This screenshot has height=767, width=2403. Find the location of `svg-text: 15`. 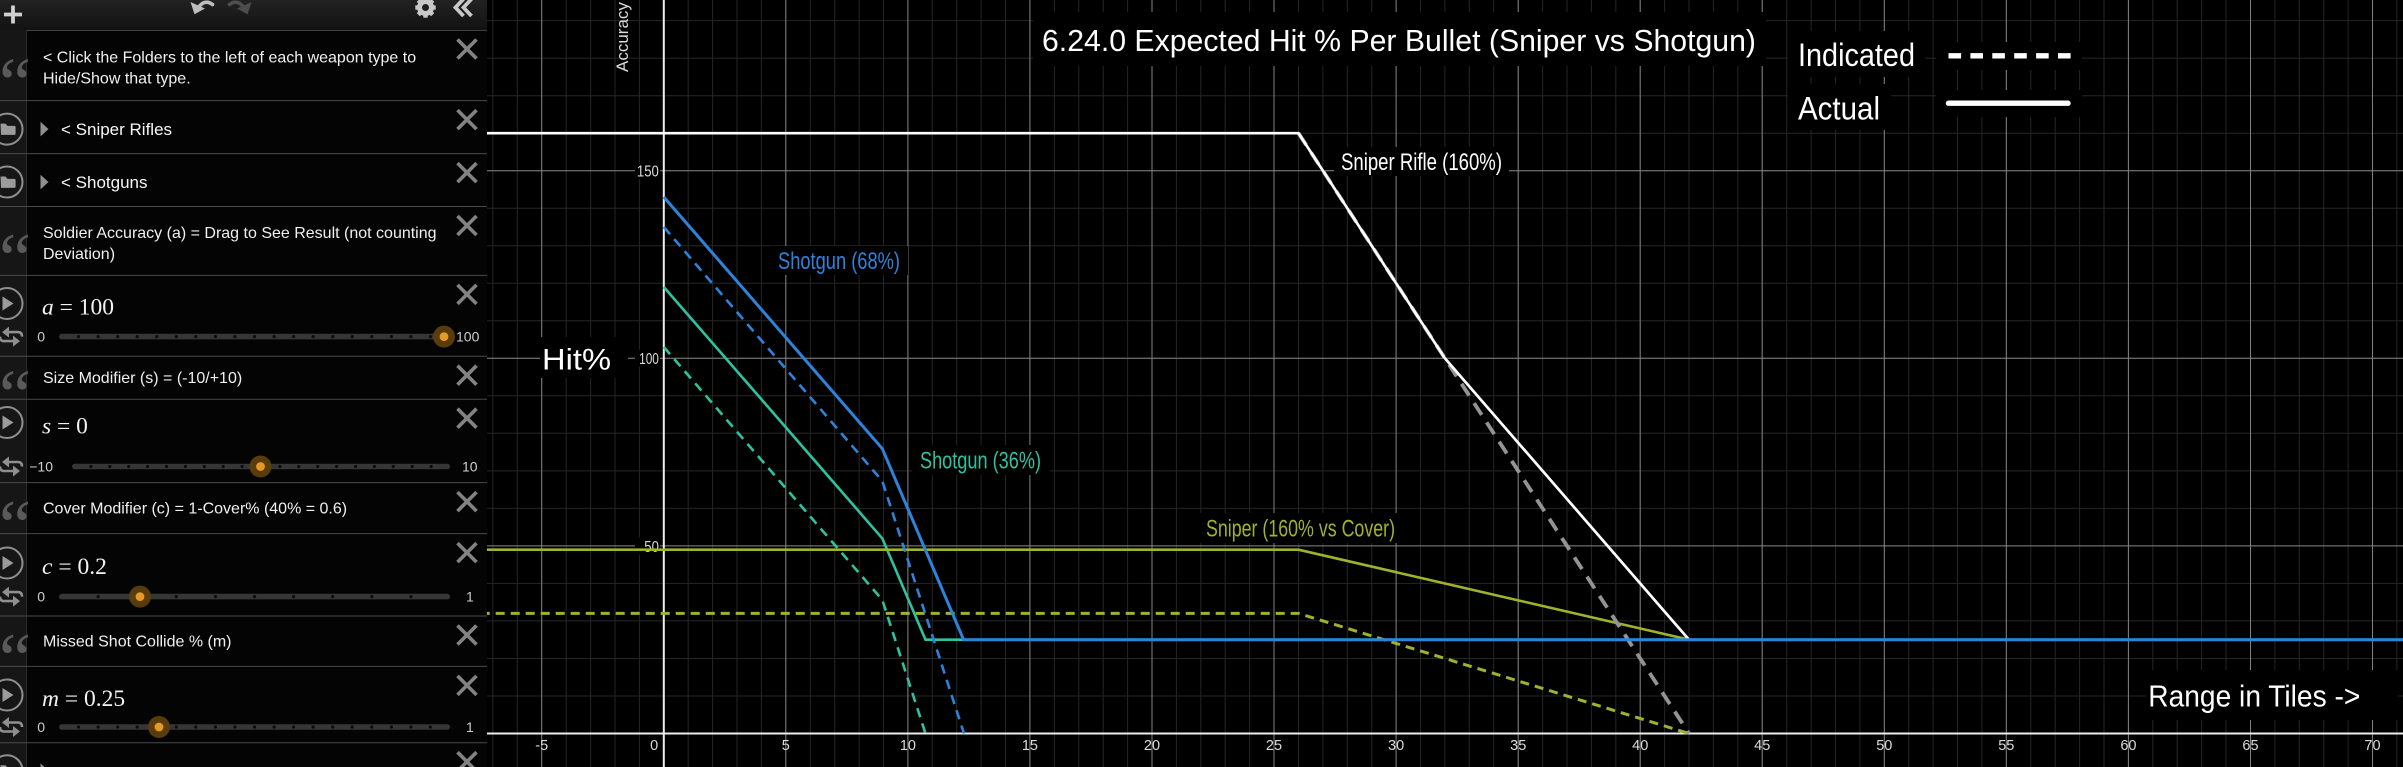

svg-text: 15 is located at coordinates (1030, 746).